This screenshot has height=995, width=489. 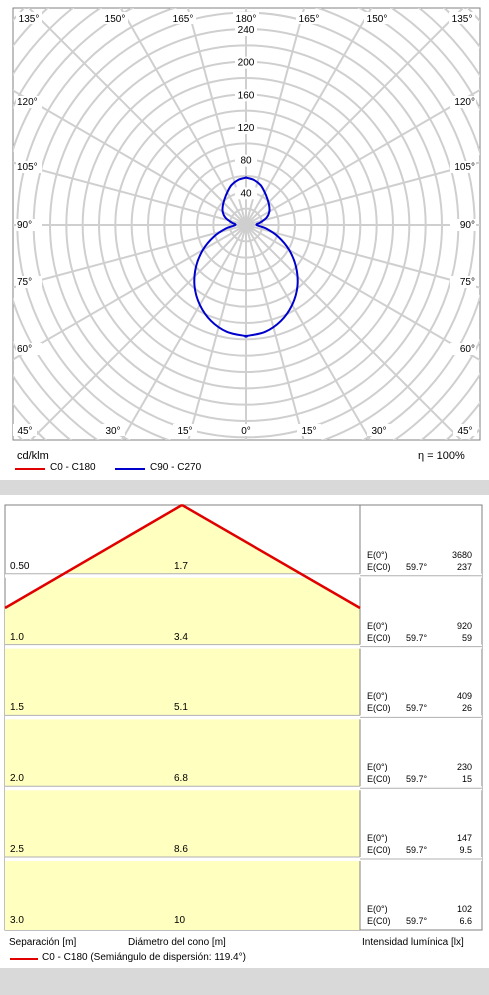 What do you see at coordinates (24, 959) in the screenshot?
I see `cone-legend-line` at bounding box center [24, 959].